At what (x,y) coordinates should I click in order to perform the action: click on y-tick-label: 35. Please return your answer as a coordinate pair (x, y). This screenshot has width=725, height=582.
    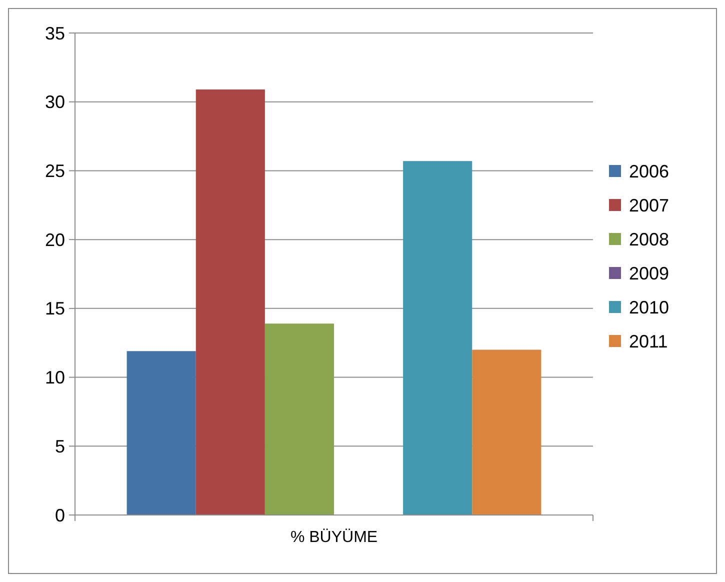
    Looking at the image, I should click on (54, 33).